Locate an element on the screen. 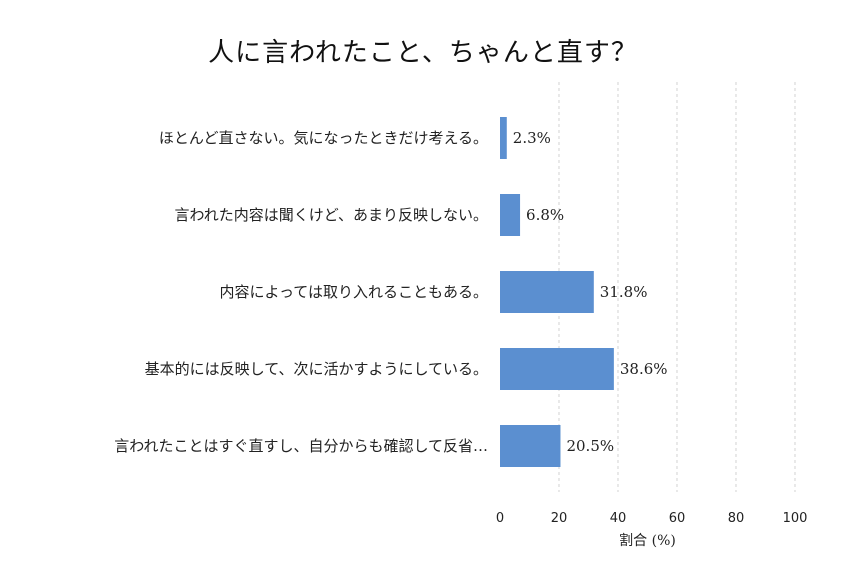 Image resolution: width=846 pixels, height=588 pixels. x-tick-label: 0 is located at coordinates (500, 518).